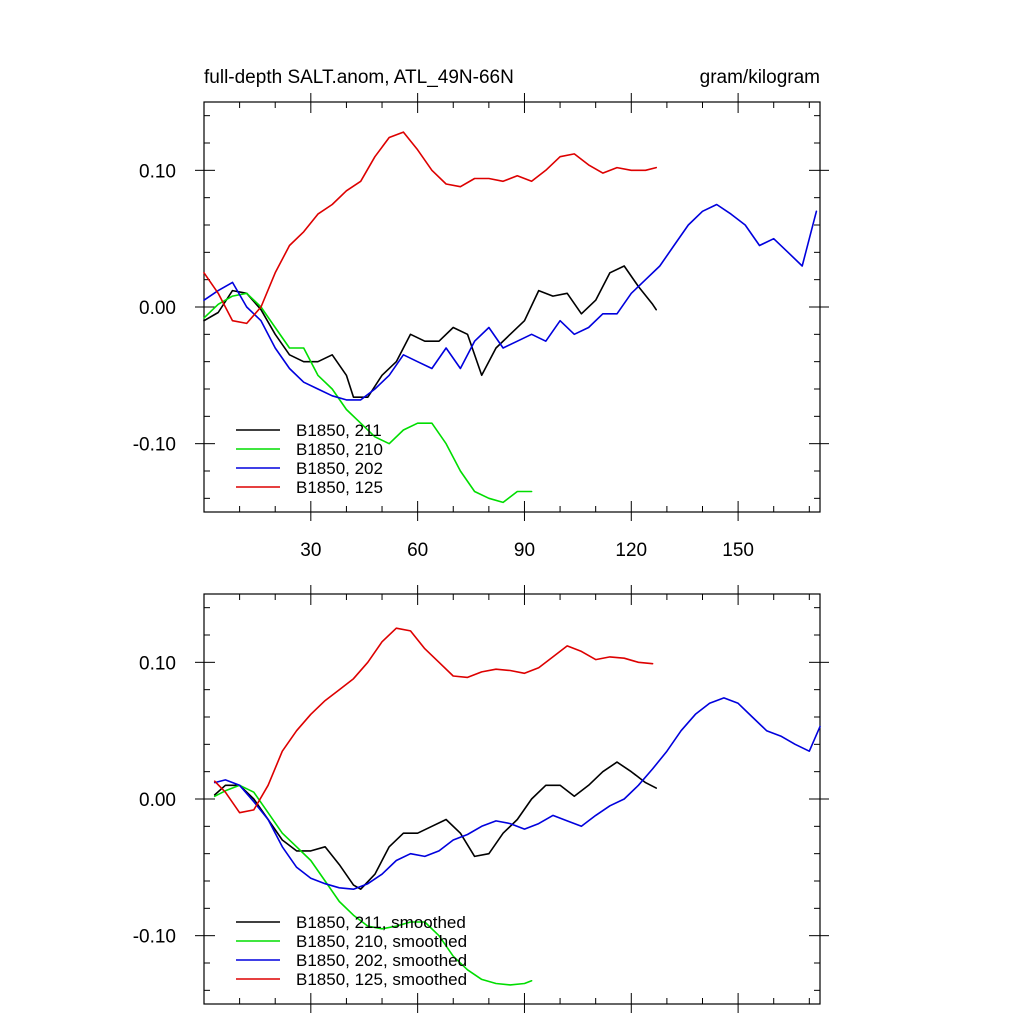 This screenshot has width=1024, height=1024. What do you see at coordinates (381, 960) in the screenshot?
I see `legend-label: B1850, 202, smoothed` at bounding box center [381, 960].